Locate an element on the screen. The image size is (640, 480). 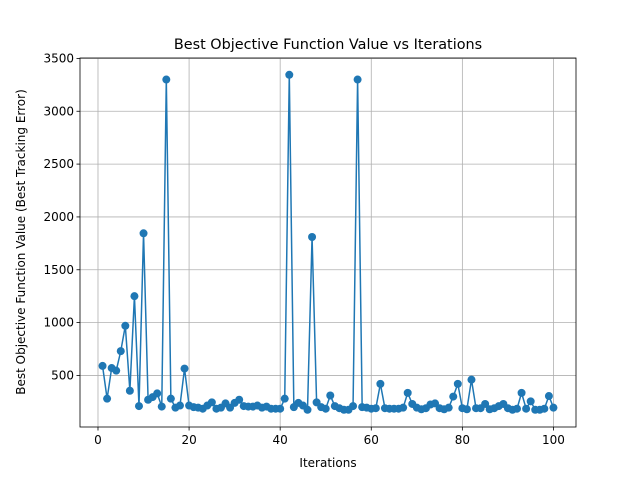
x-tick-label: 100 is located at coordinates (553, 440).